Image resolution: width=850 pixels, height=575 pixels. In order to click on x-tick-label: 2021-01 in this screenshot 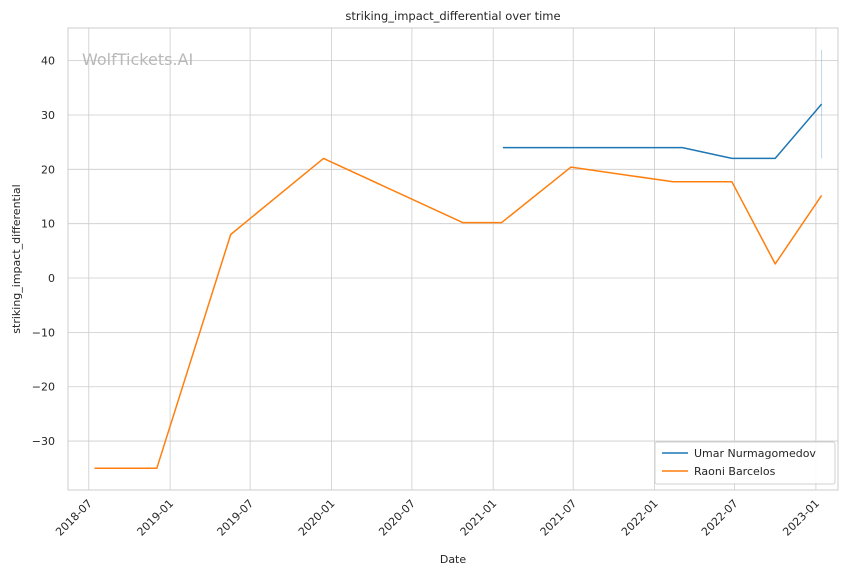, I will do `click(479, 518)`.